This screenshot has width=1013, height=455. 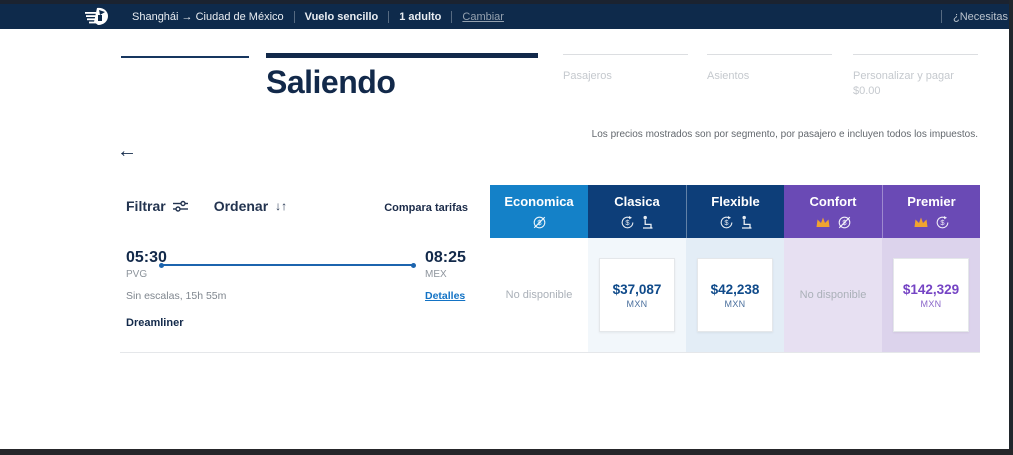 I want to click on fare-name: Flexible, so click(x=735, y=201).